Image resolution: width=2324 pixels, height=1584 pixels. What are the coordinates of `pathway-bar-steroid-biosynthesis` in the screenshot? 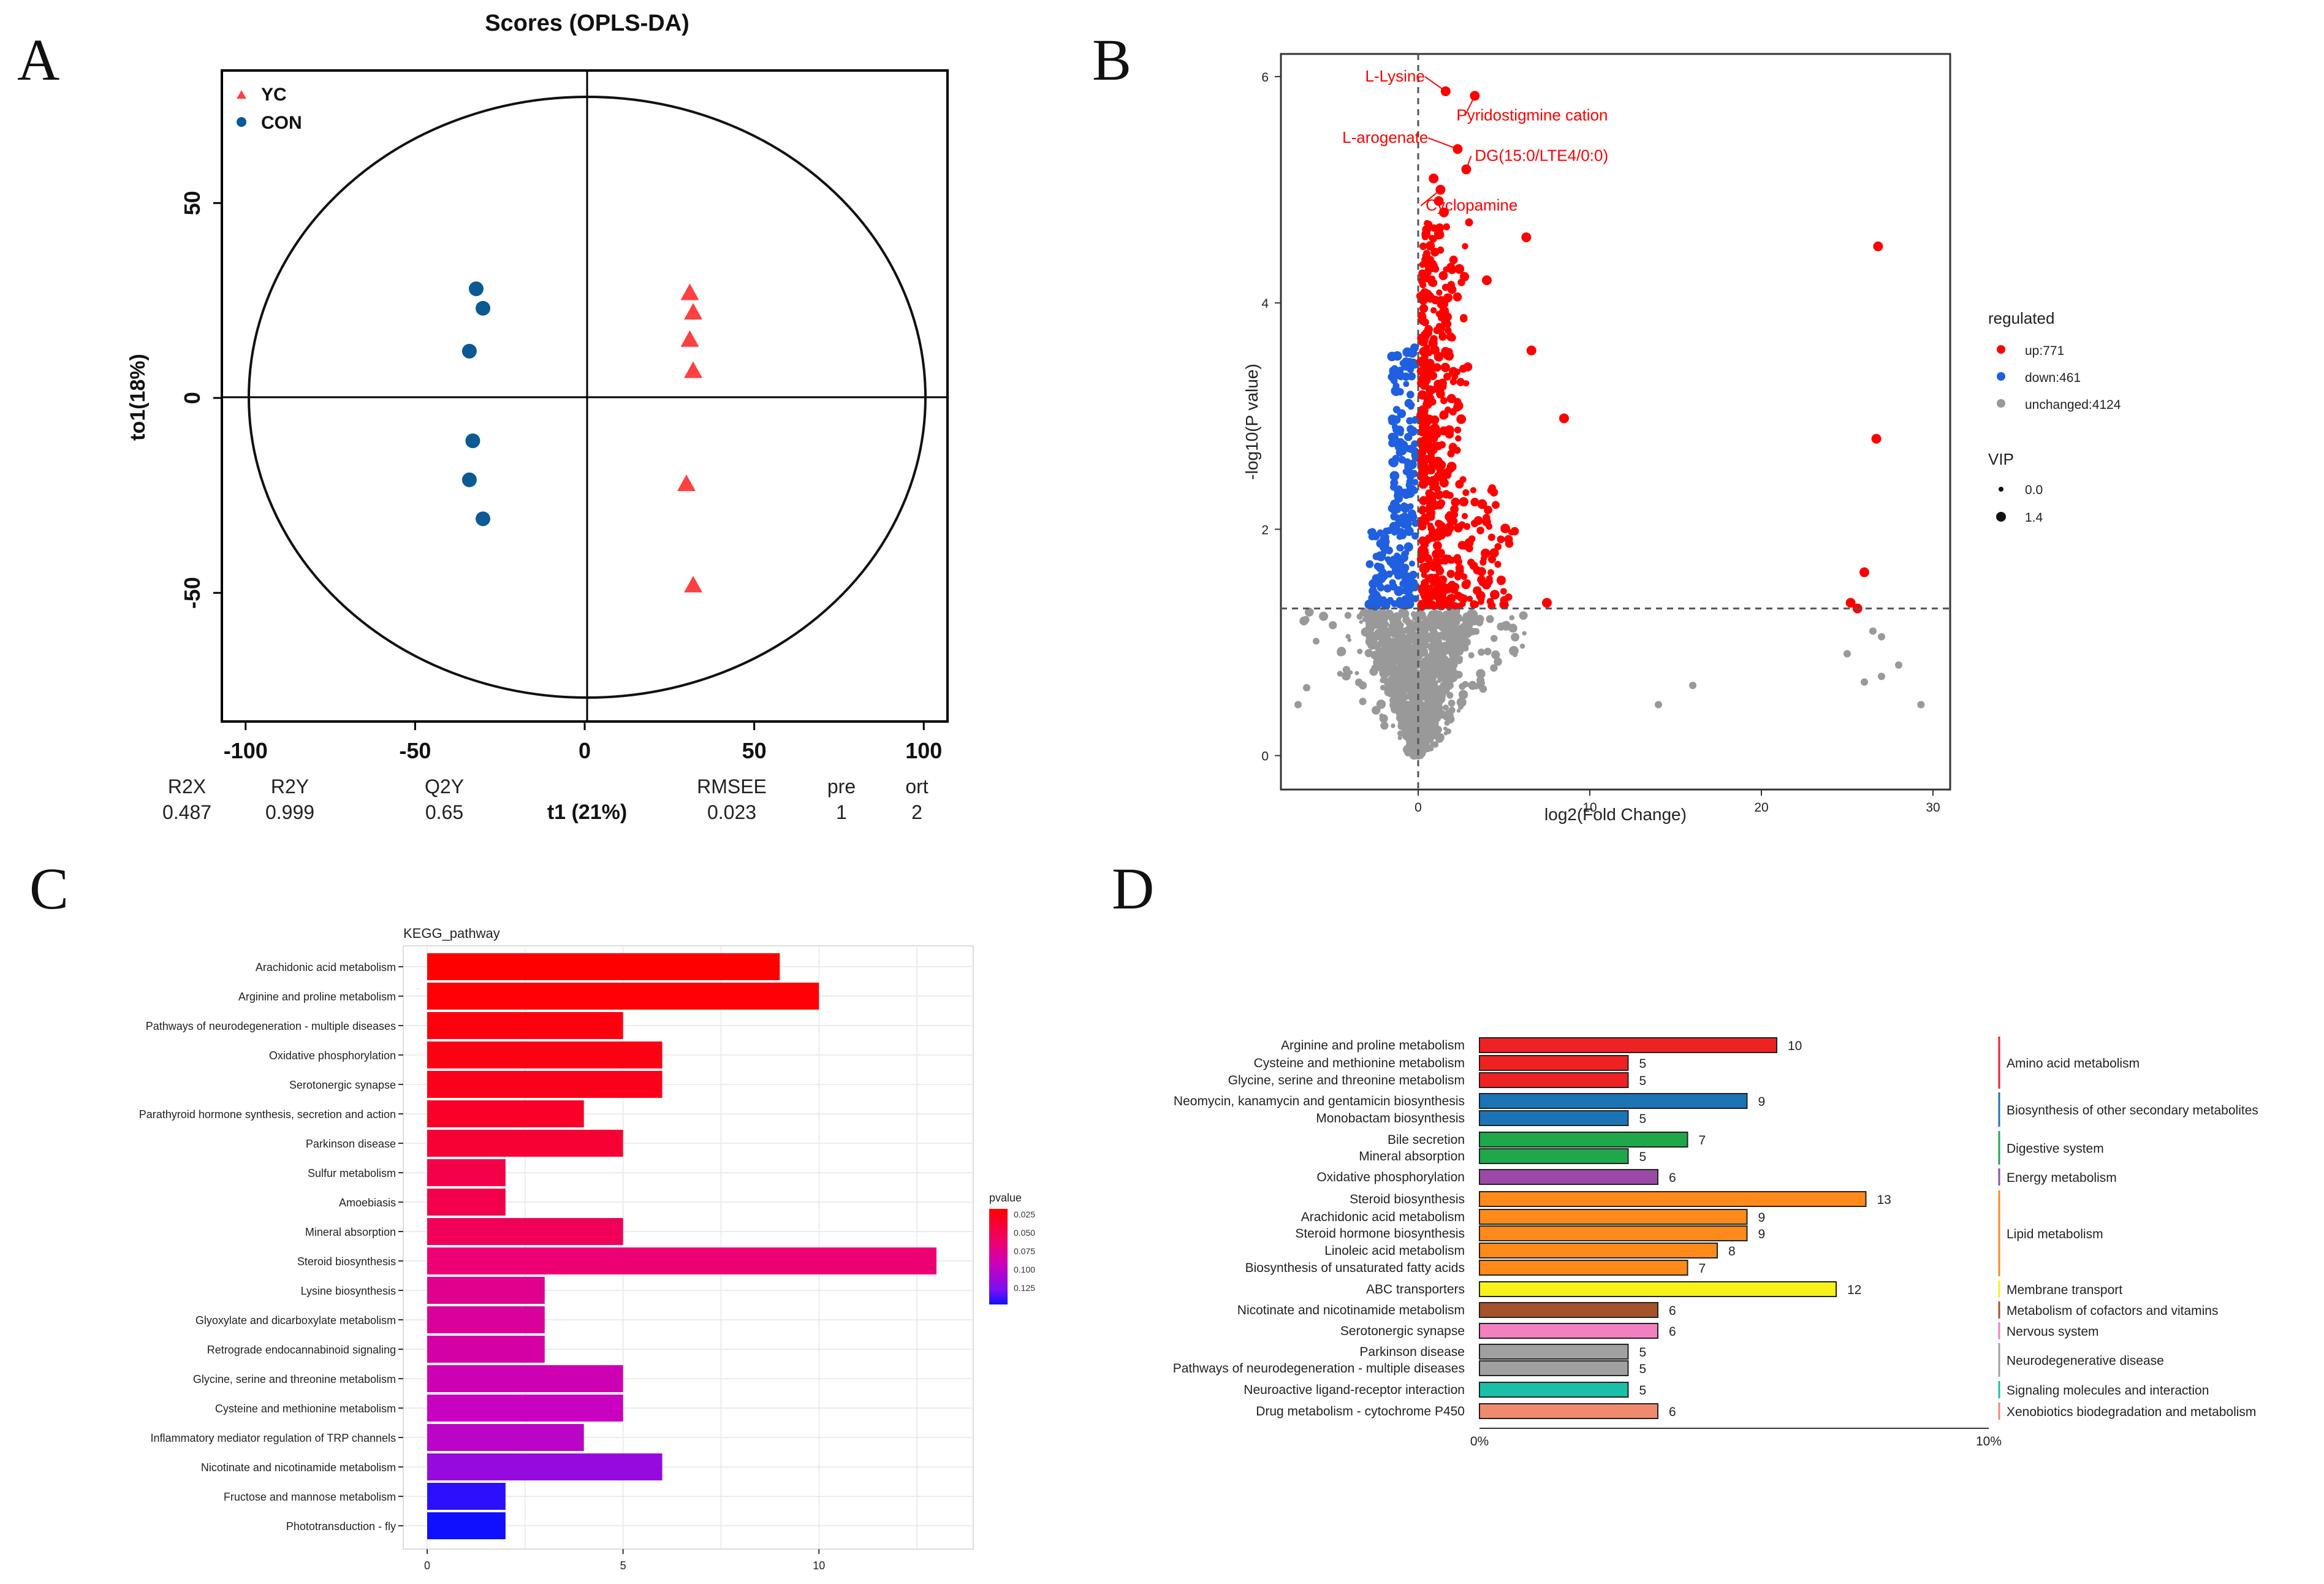 It's located at (1673, 1199).